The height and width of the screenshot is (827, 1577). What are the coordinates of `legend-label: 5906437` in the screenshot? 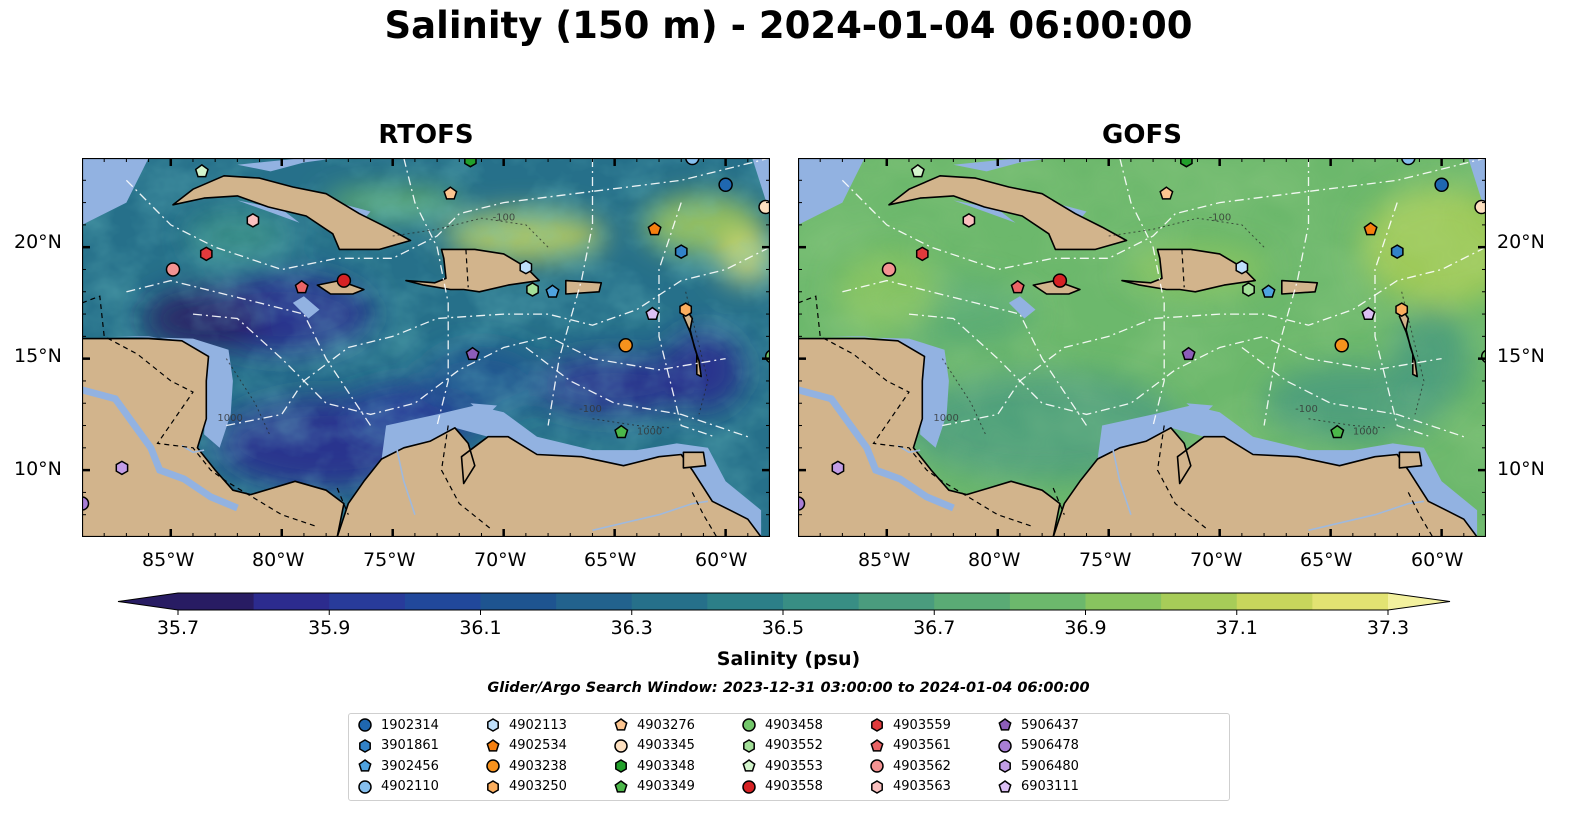 It's located at (1050, 725).